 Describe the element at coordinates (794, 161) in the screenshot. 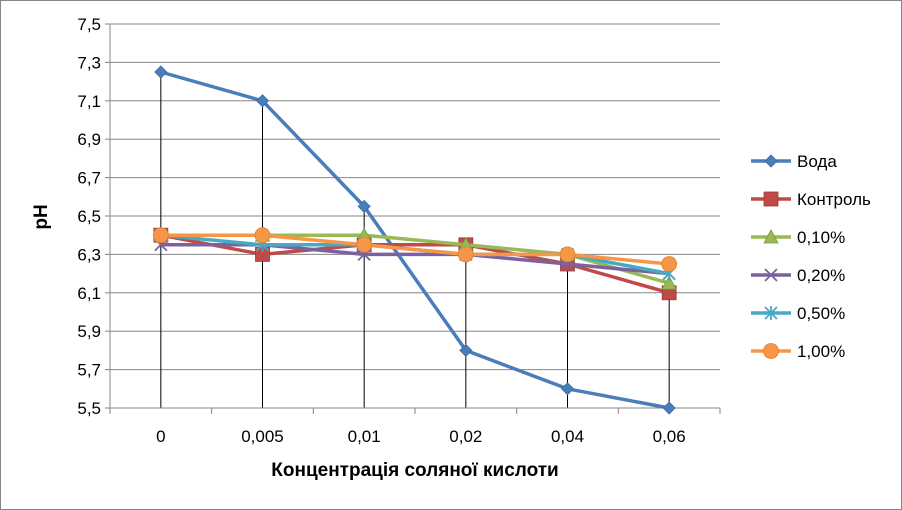

I see `legend-item: Вода` at that location.